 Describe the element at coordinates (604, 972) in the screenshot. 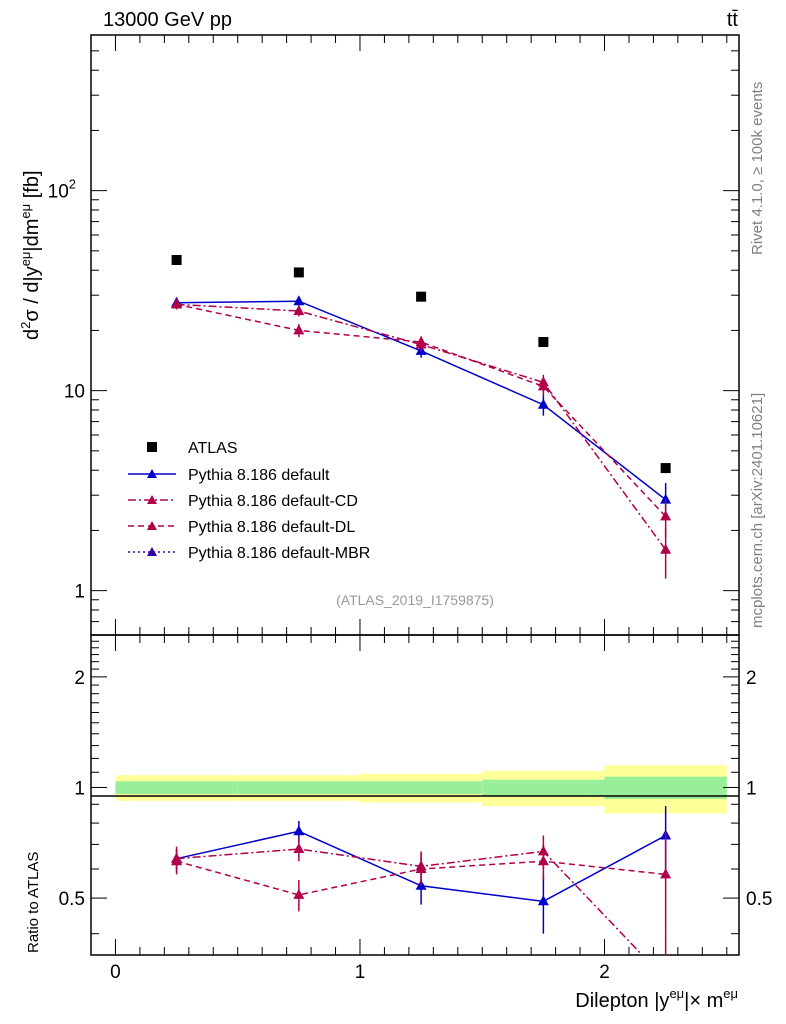

I see `x-tick-label: 2` at that location.